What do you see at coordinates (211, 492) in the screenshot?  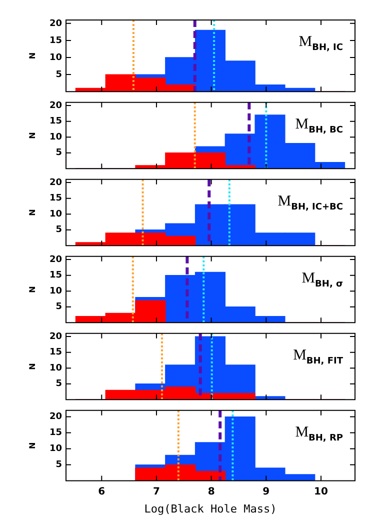 I see `x-tick-label: 8` at bounding box center [211, 492].